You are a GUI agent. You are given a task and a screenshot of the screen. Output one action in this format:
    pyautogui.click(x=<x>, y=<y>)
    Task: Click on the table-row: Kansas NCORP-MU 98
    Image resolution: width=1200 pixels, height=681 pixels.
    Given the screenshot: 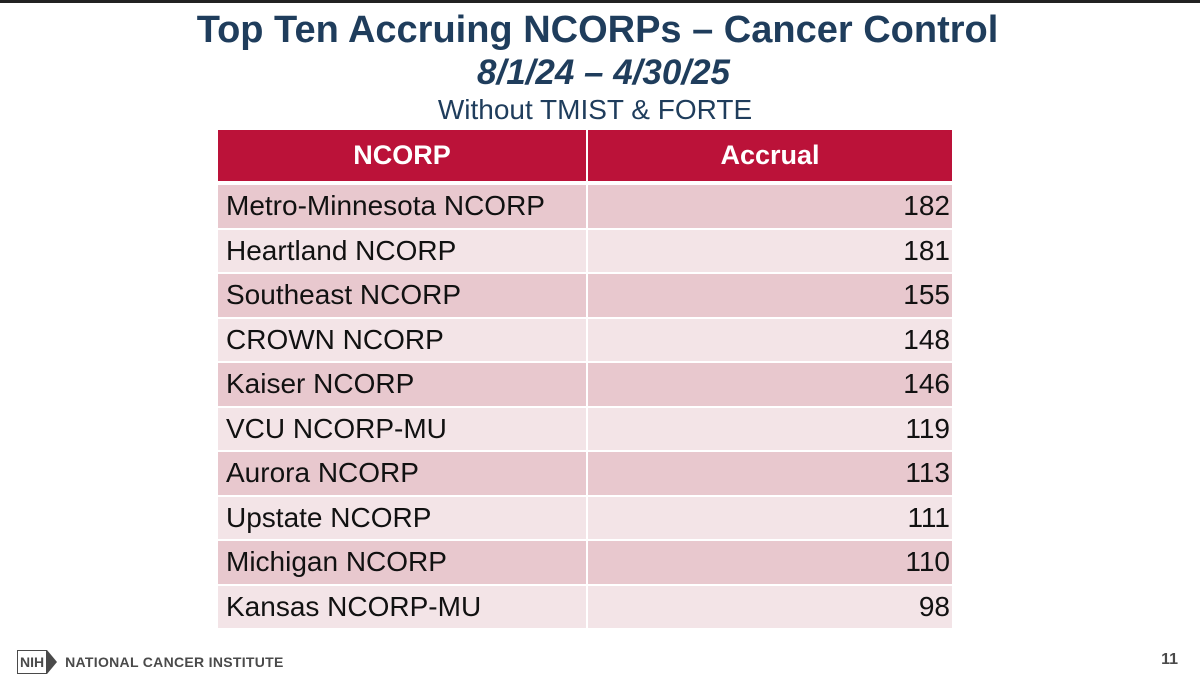 What is the action you would take?
    pyautogui.click(x=585, y=605)
    